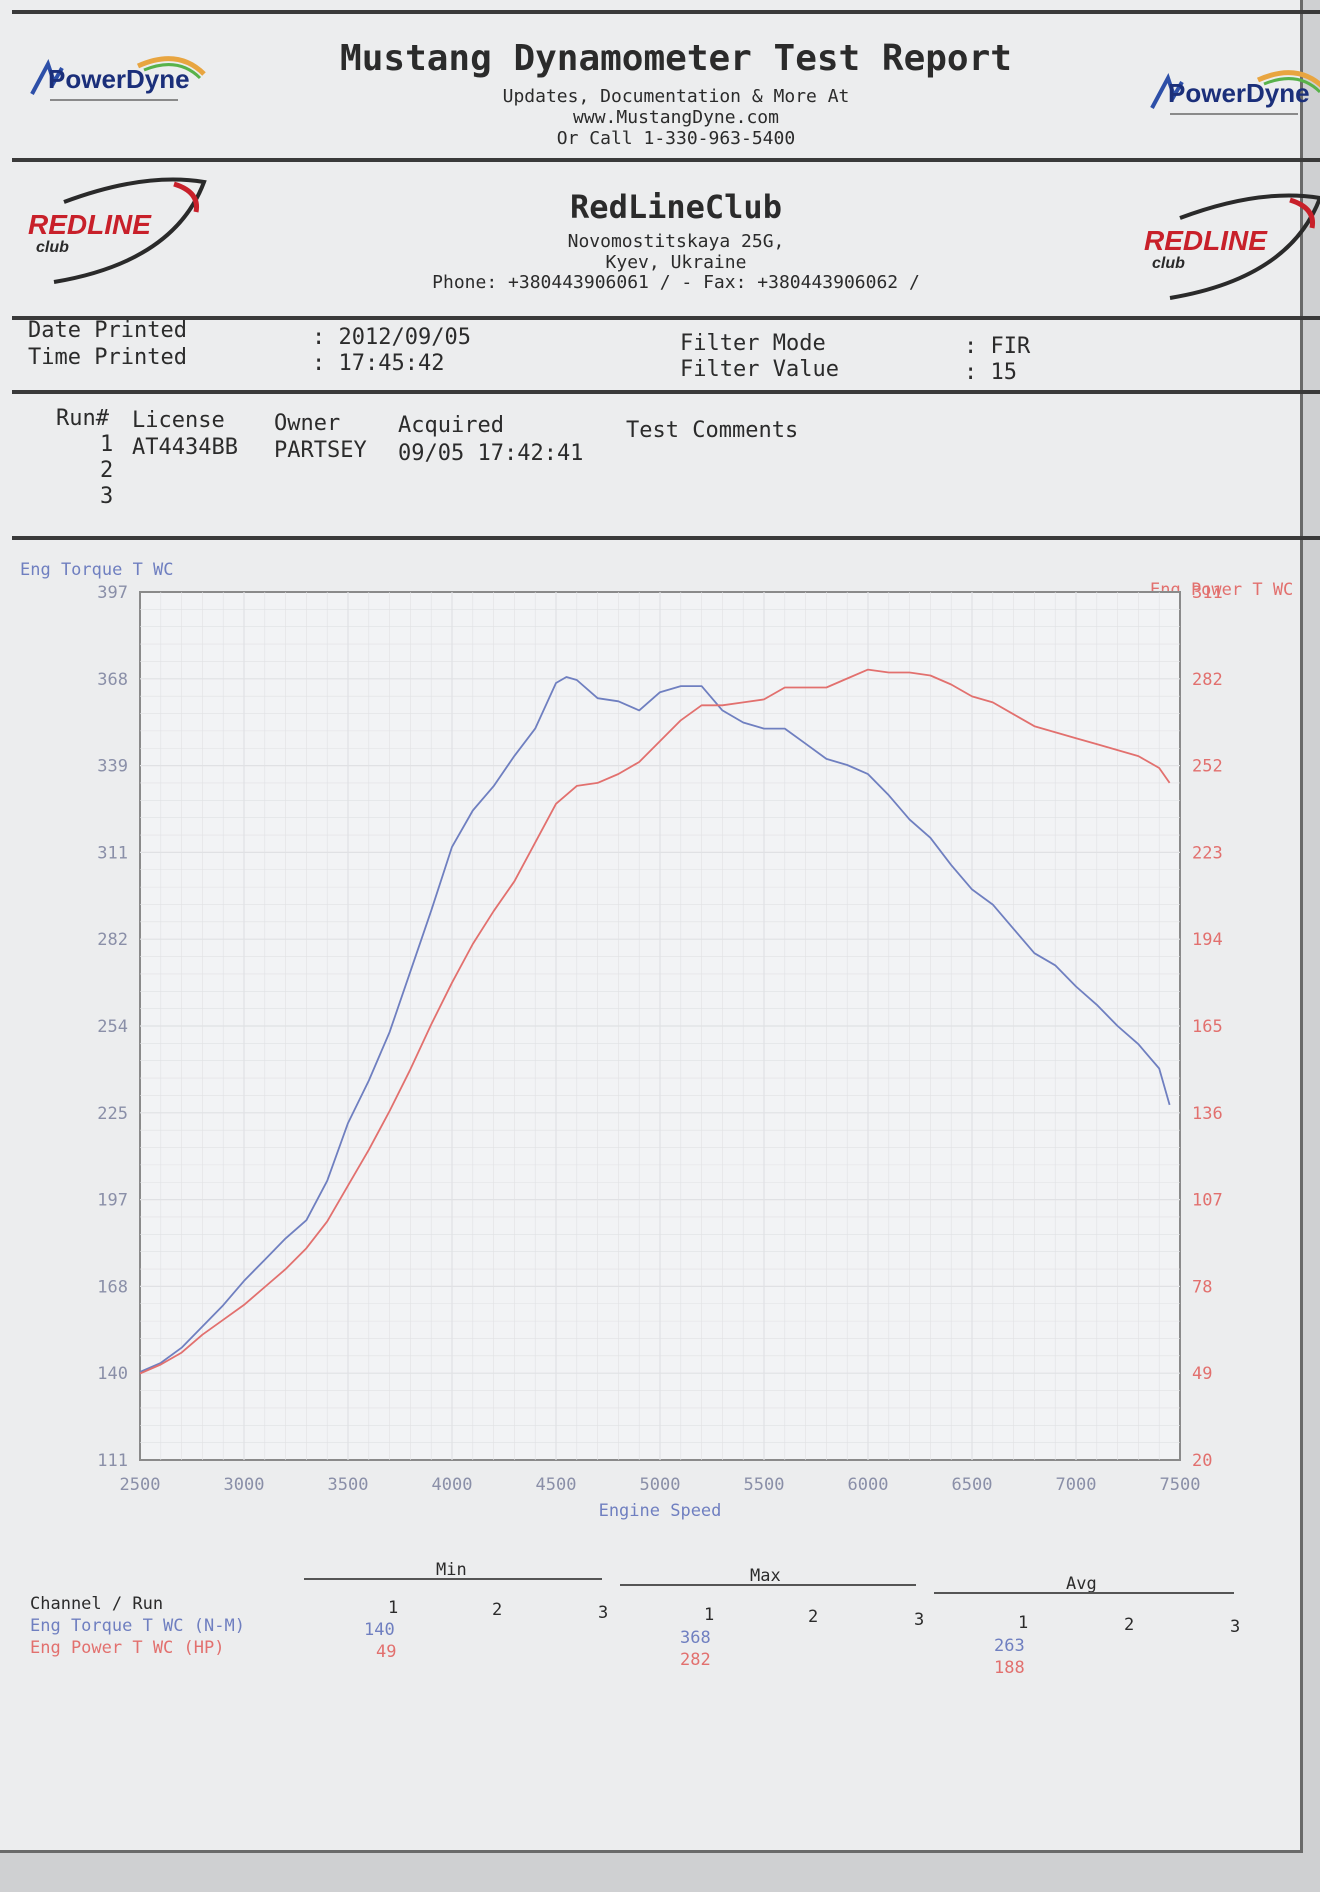 The image size is (1320, 1892). Describe the element at coordinates (709, 1615) in the screenshot. I see `summary-max-run-1: 1` at that location.